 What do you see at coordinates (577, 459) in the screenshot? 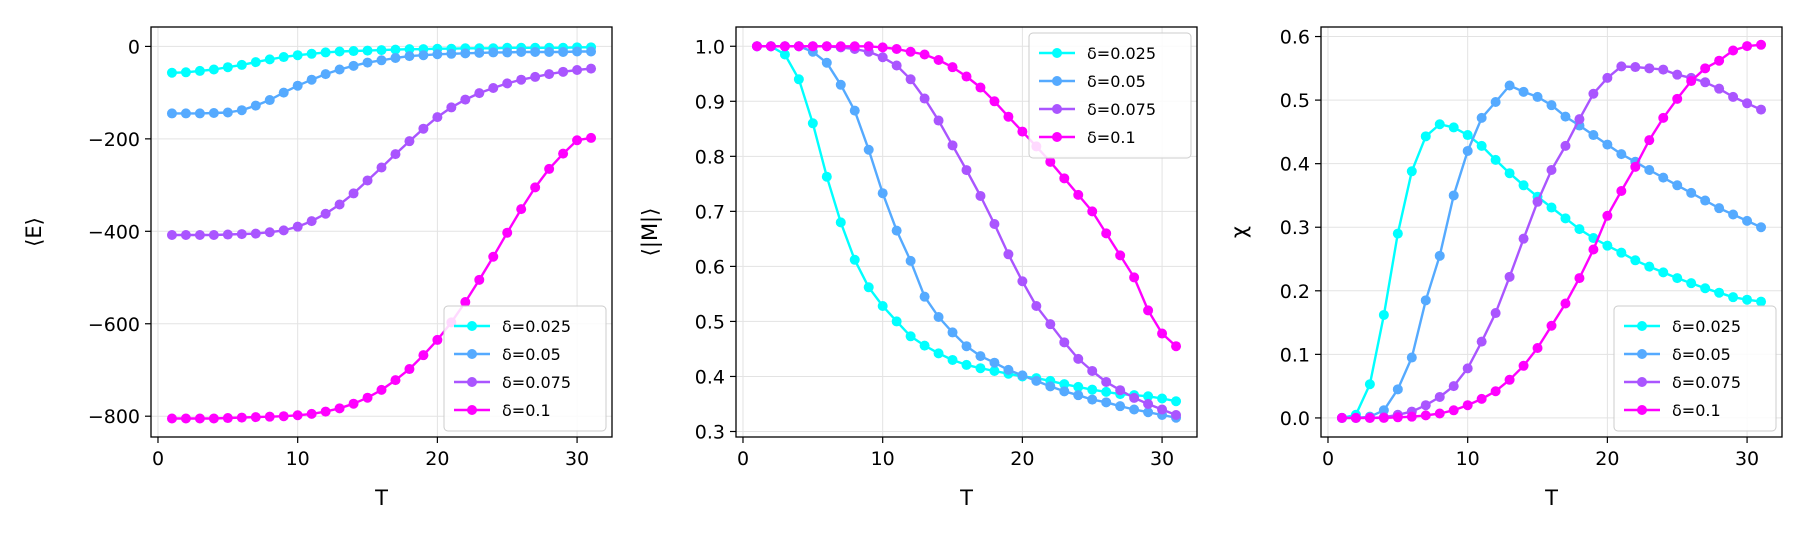
I see `x-tick-label: 30` at bounding box center [577, 459].